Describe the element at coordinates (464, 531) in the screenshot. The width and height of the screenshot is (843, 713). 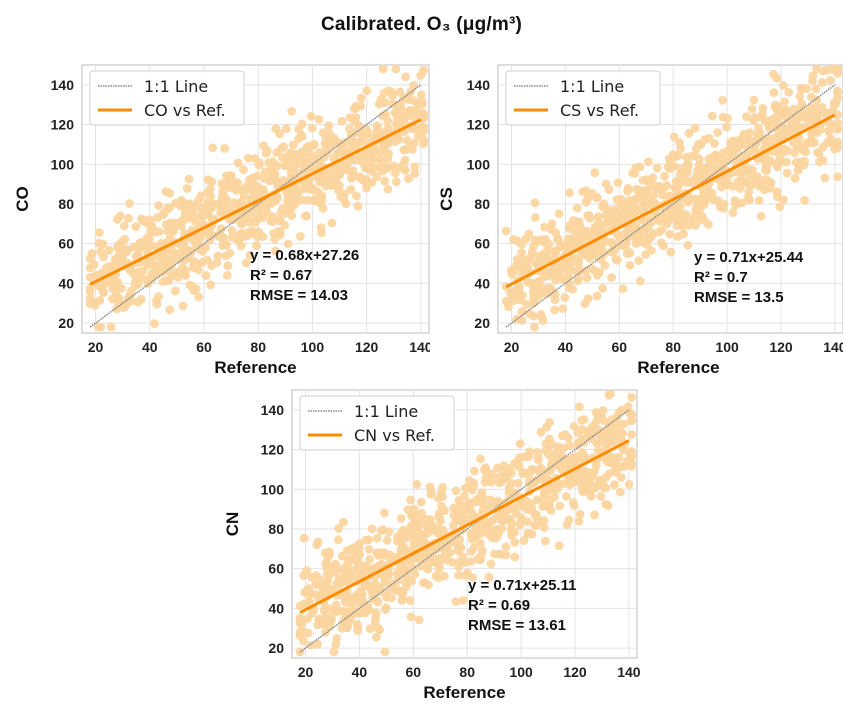
I see `identity-line` at that location.